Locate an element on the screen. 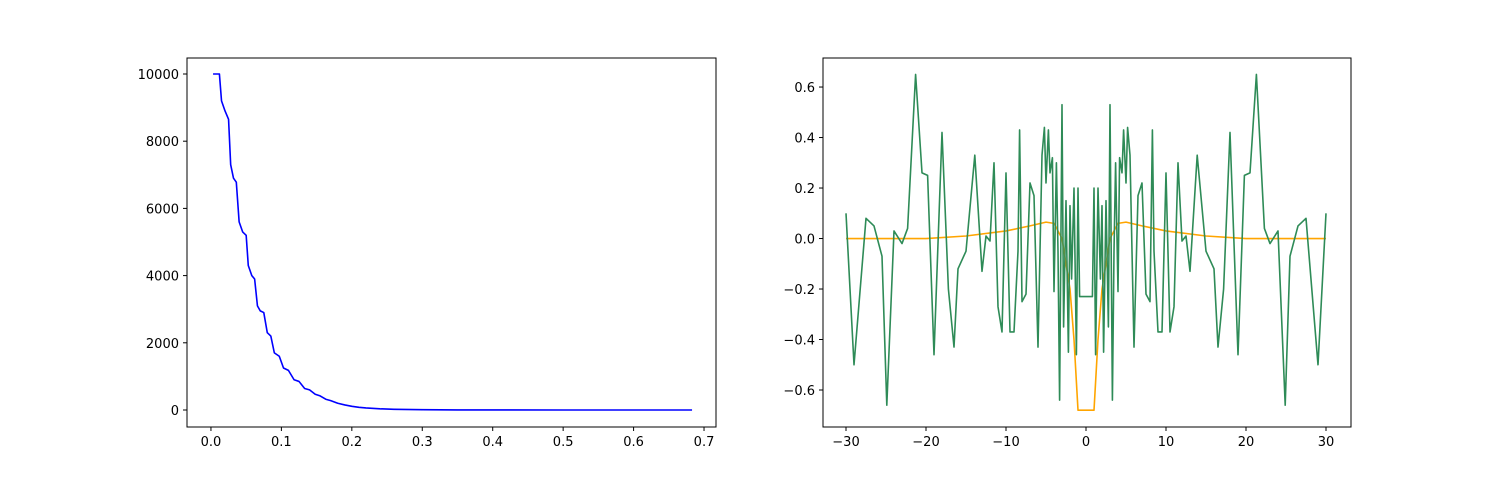  x-tick-label: −30 is located at coordinates (845, 442).